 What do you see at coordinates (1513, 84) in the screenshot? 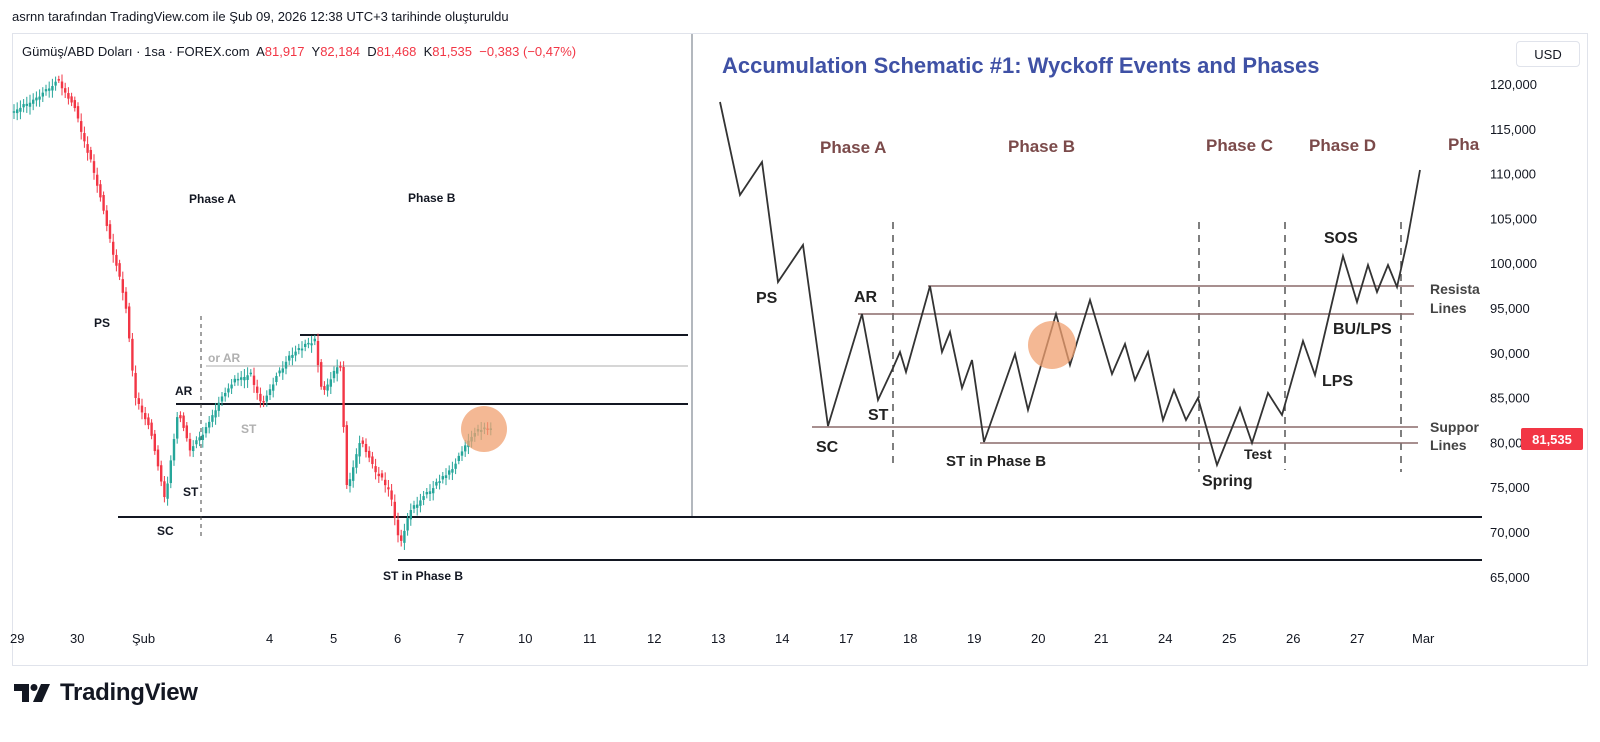
I see `price-tick-label: 120,000` at bounding box center [1513, 84].